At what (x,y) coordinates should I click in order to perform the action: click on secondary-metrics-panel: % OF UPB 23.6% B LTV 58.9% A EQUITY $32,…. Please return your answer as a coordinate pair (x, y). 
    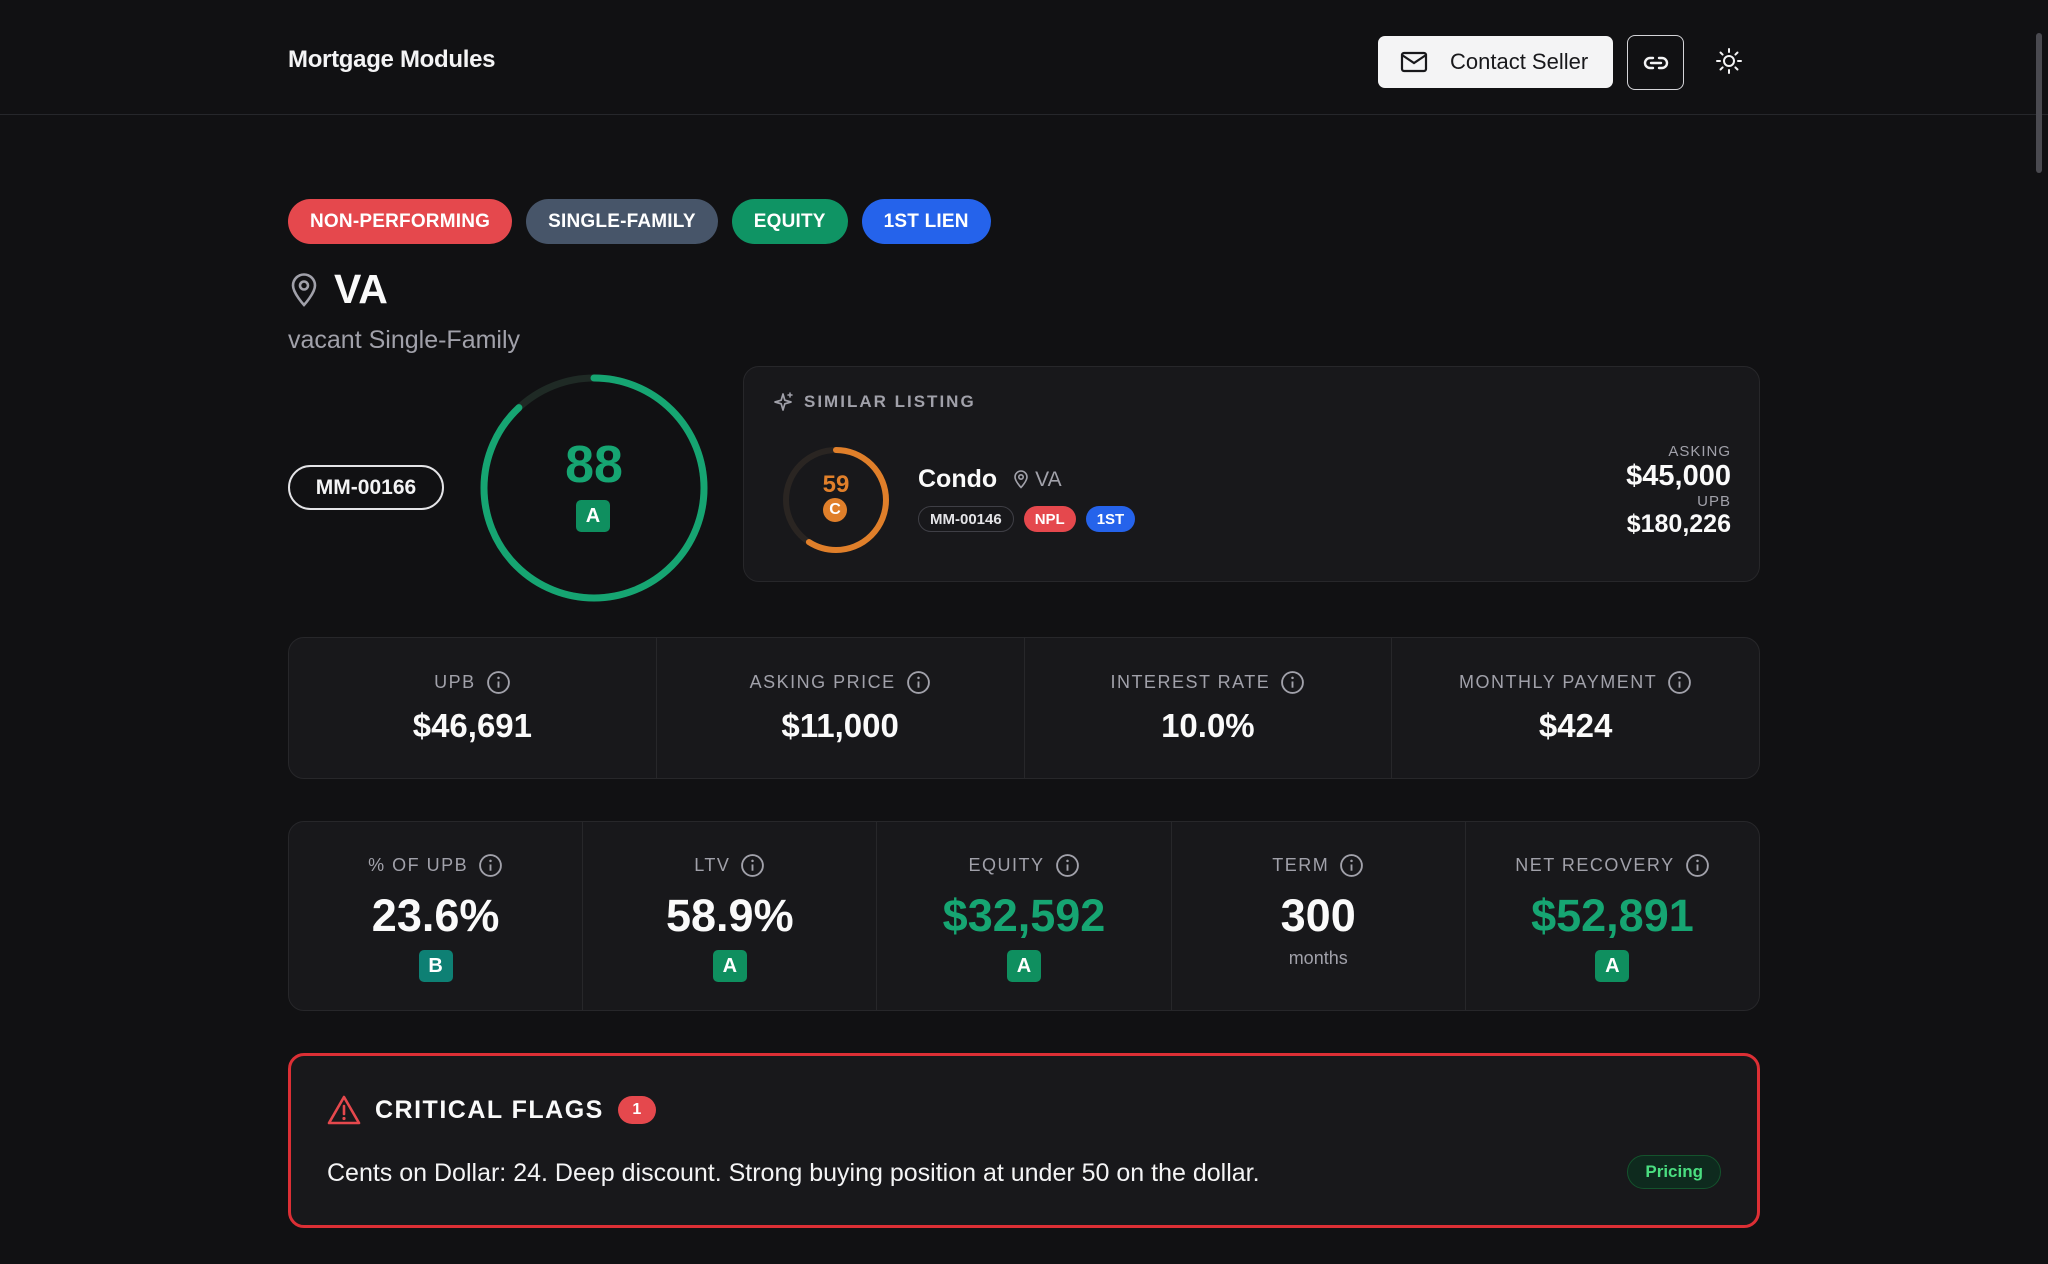
    Looking at the image, I should click on (1024, 916).